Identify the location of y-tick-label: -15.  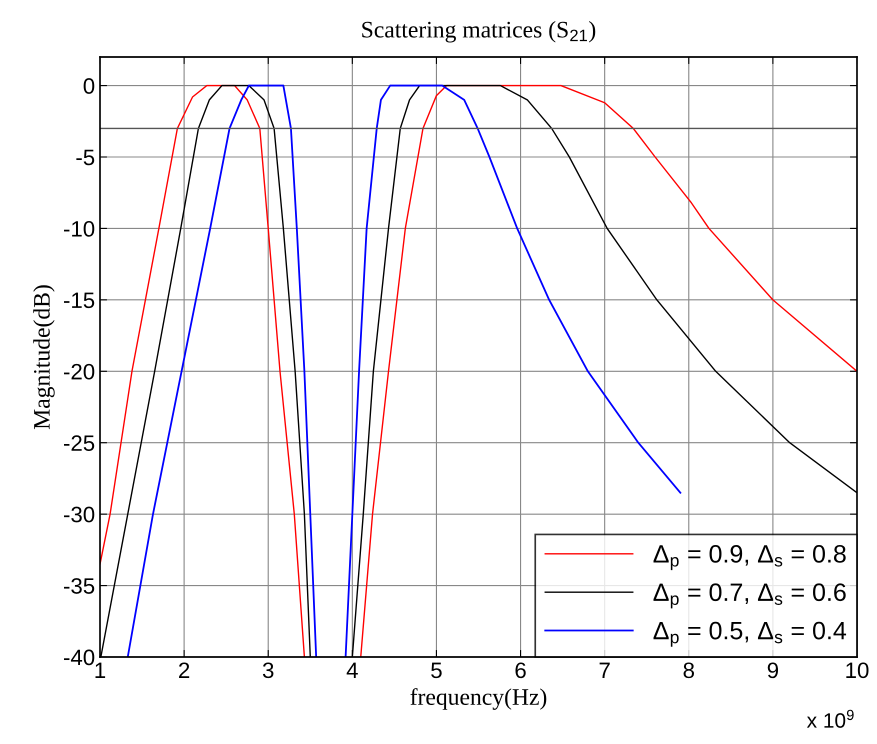
(79, 300).